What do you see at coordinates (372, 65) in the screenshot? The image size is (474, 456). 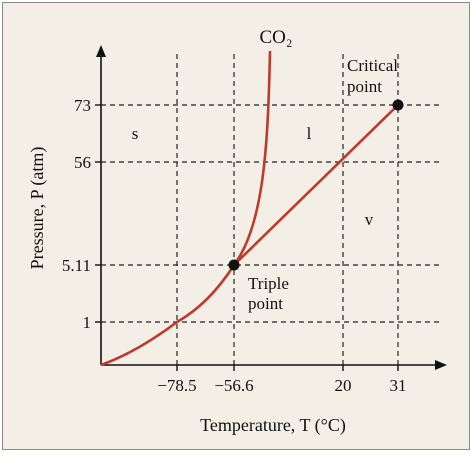 I see `critical-point-label-line1: Critical` at bounding box center [372, 65].